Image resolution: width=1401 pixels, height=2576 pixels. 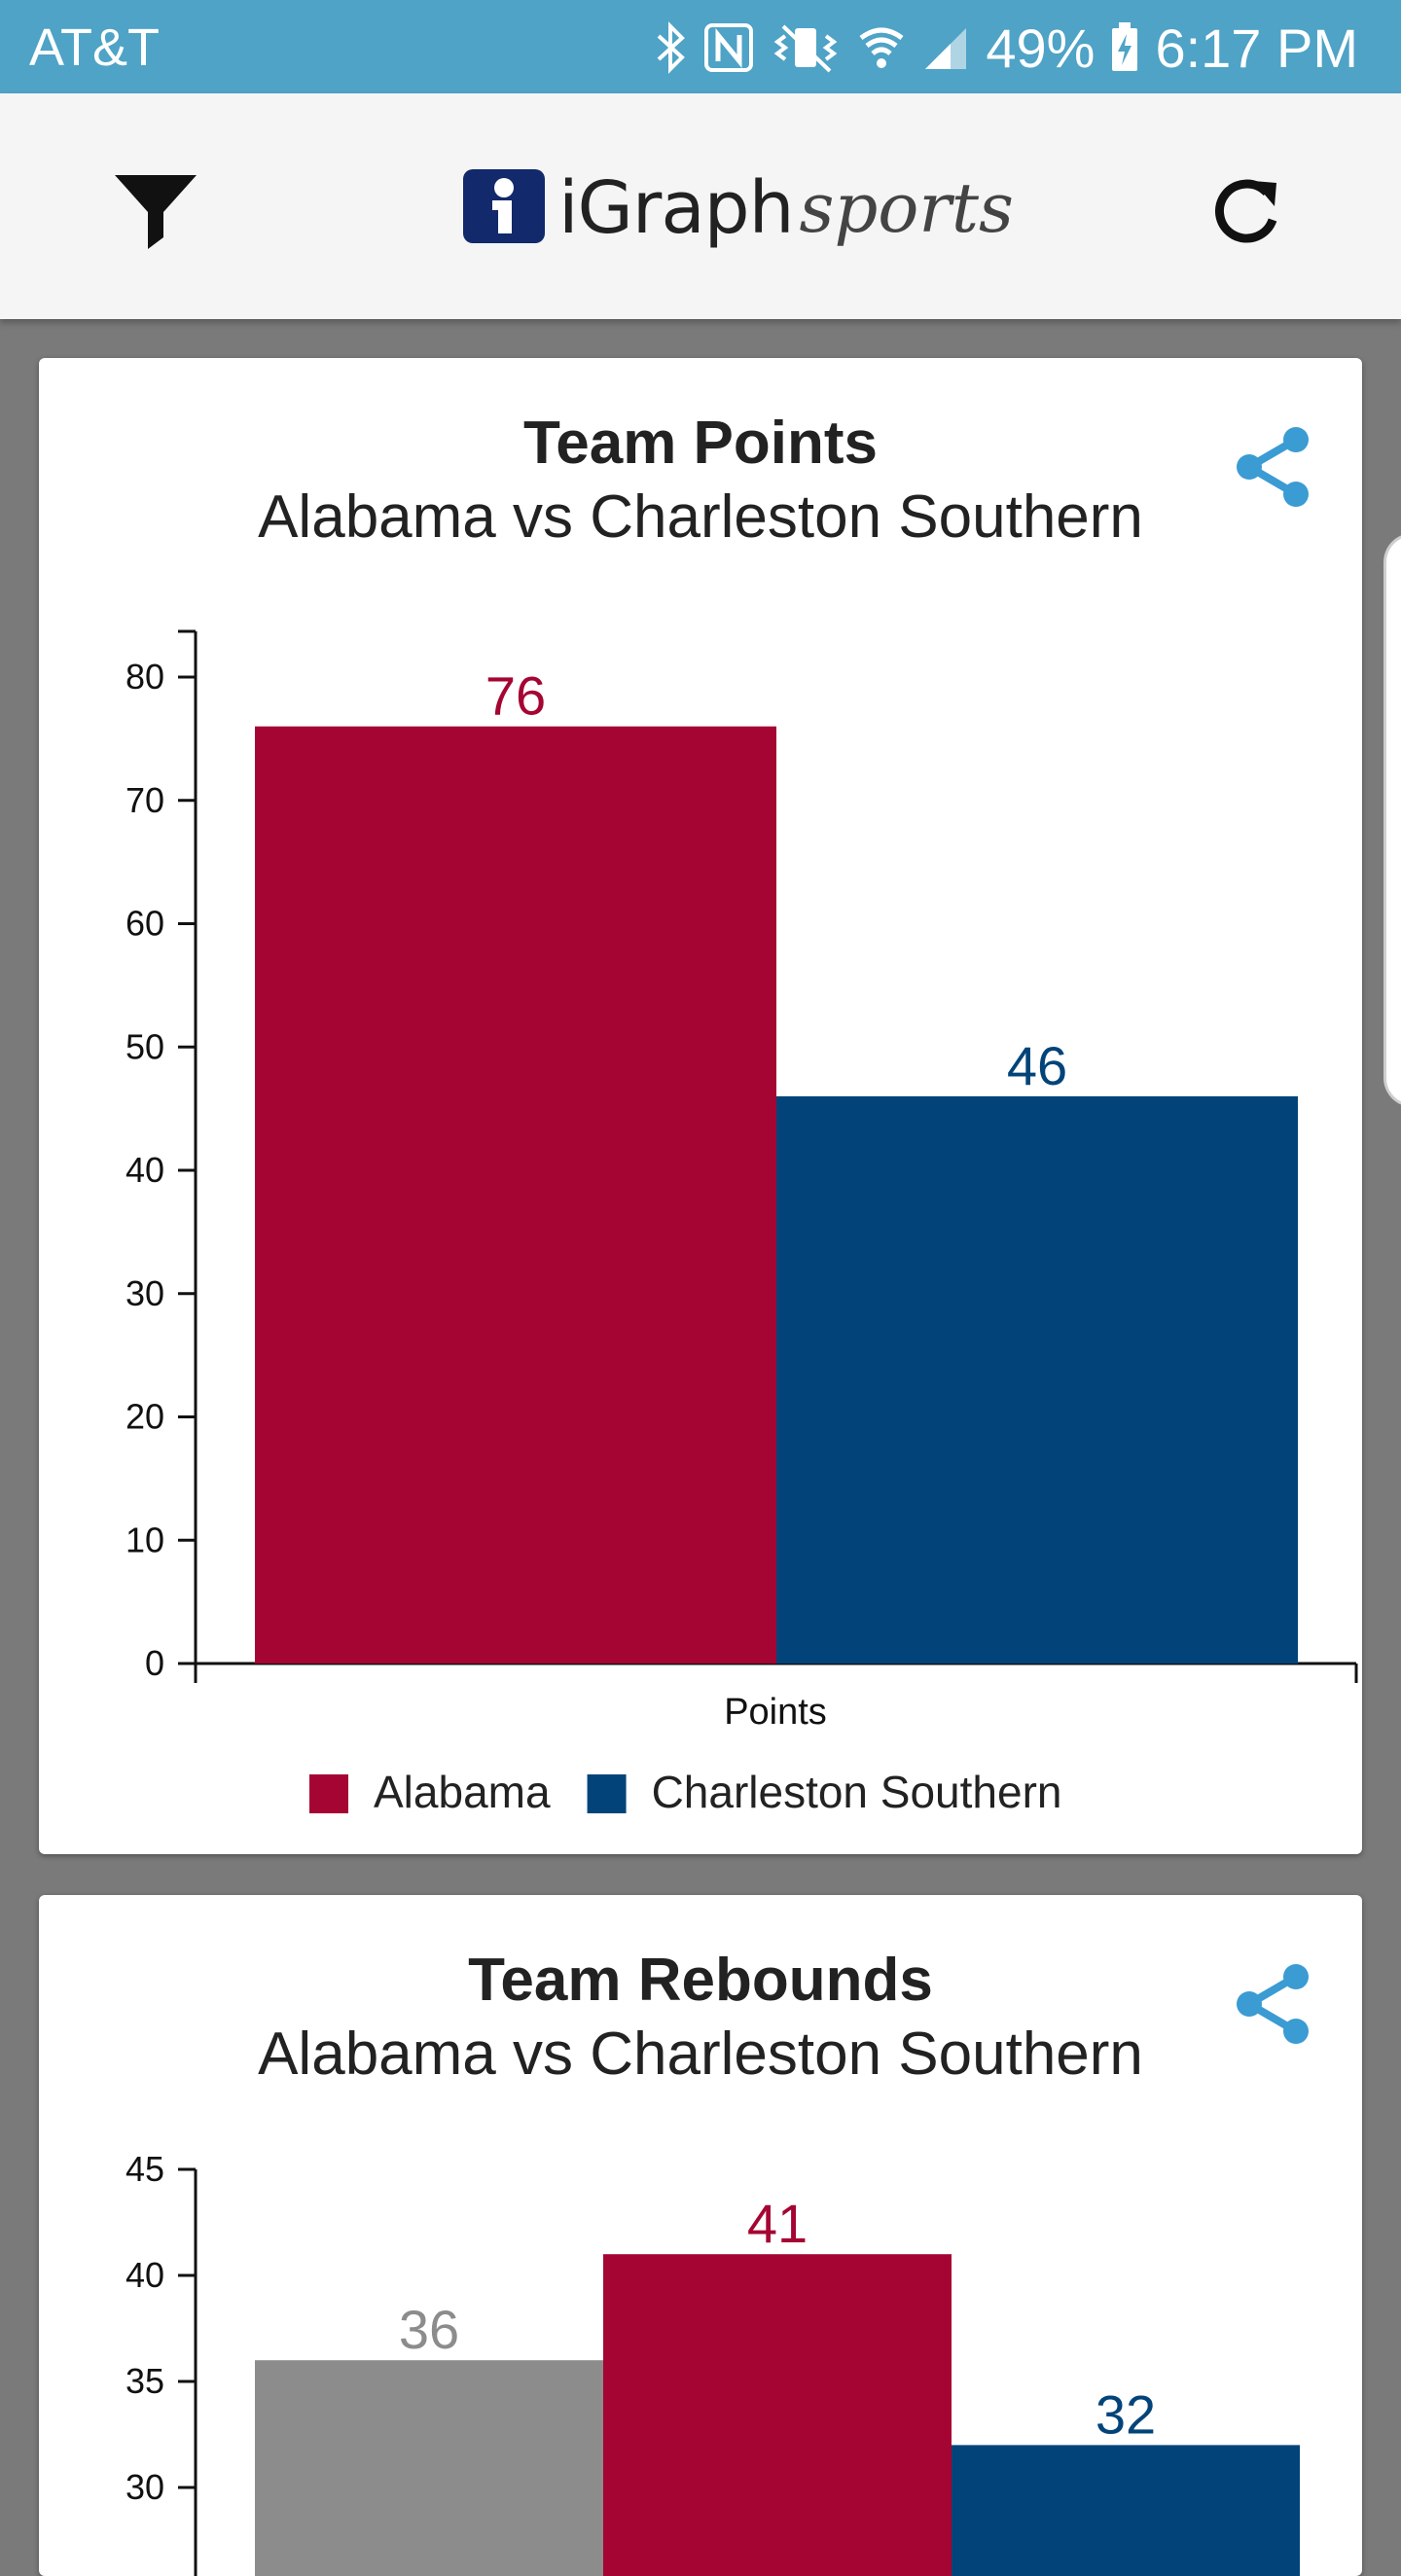 What do you see at coordinates (671, 47) in the screenshot?
I see `bluetooth-icon` at bounding box center [671, 47].